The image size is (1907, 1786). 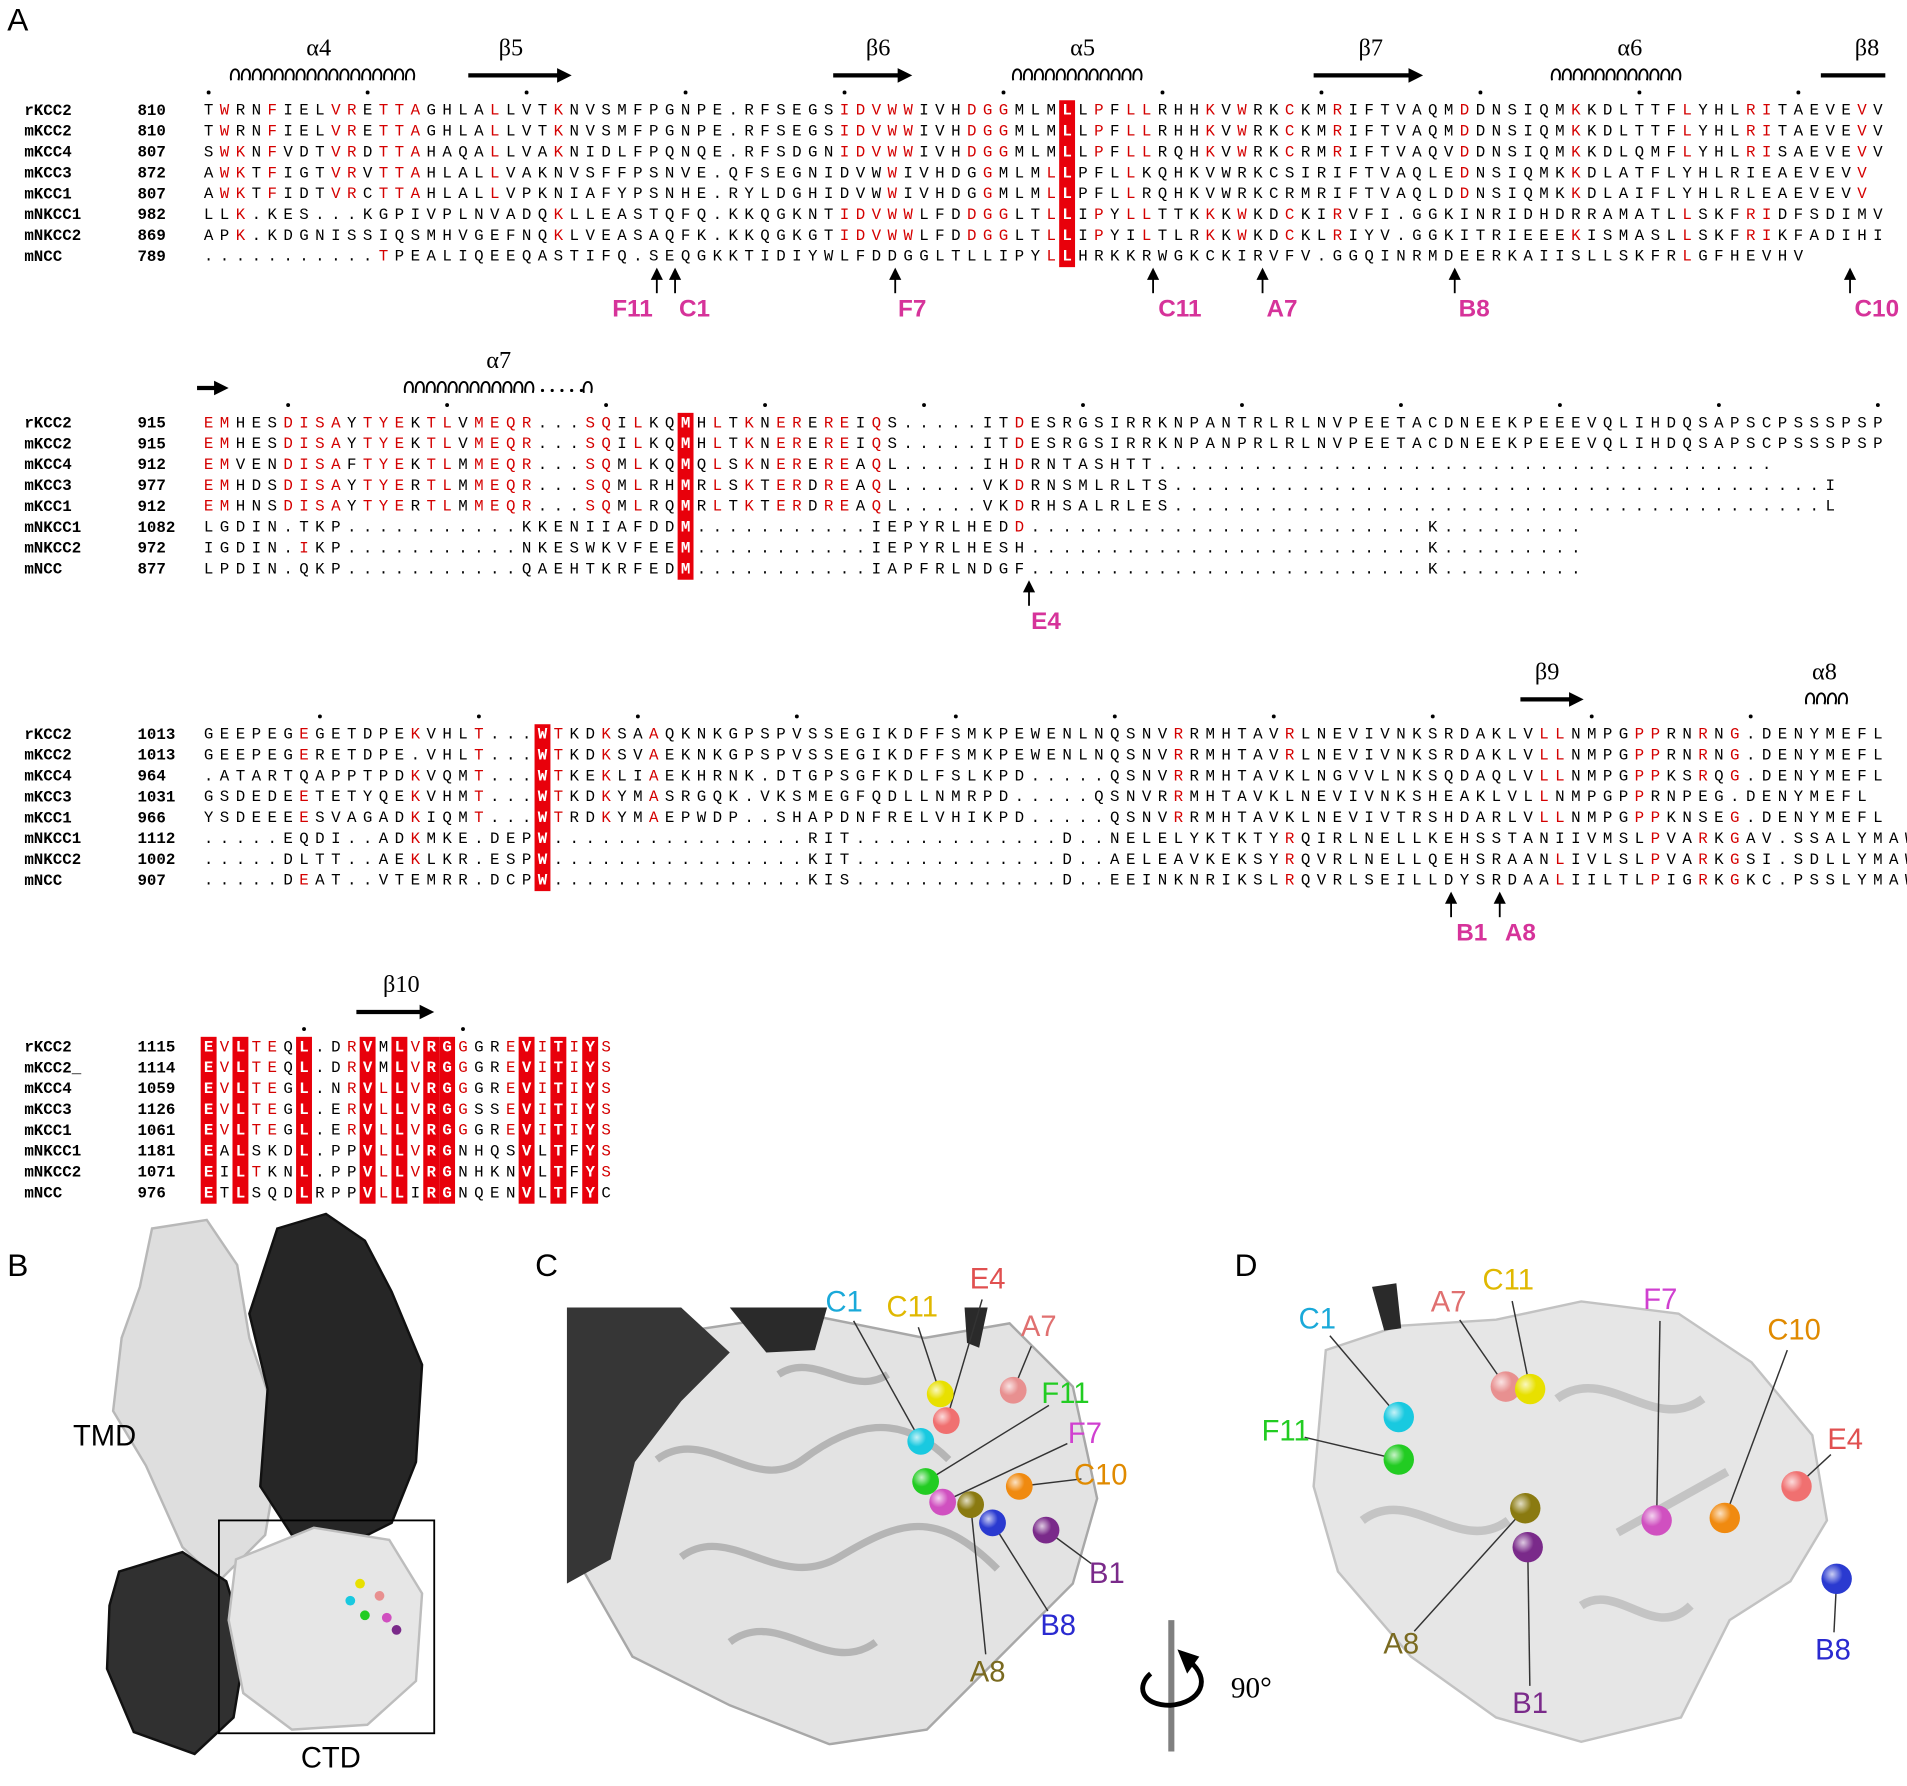 I want to click on strand-head, so click(x=1576, y=699).